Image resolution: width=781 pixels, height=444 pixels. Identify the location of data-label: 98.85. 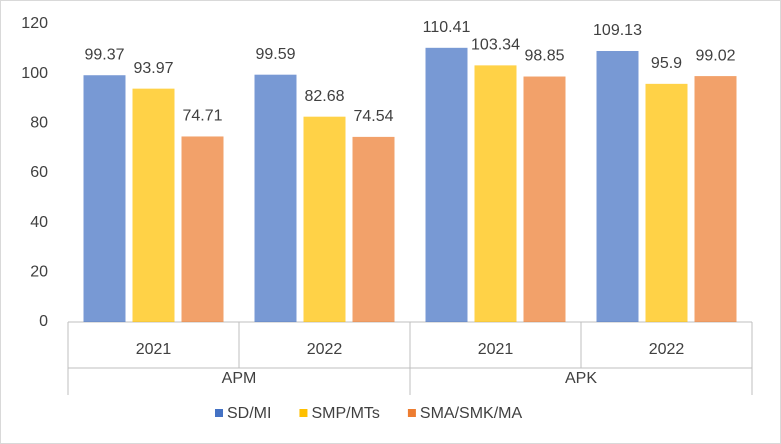
(544, 56).